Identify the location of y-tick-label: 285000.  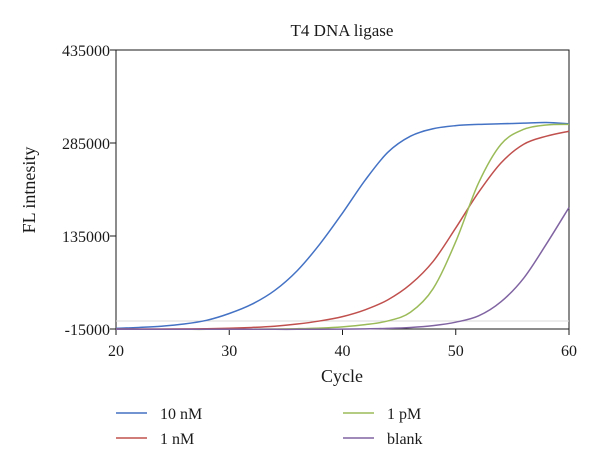
(86, 144).